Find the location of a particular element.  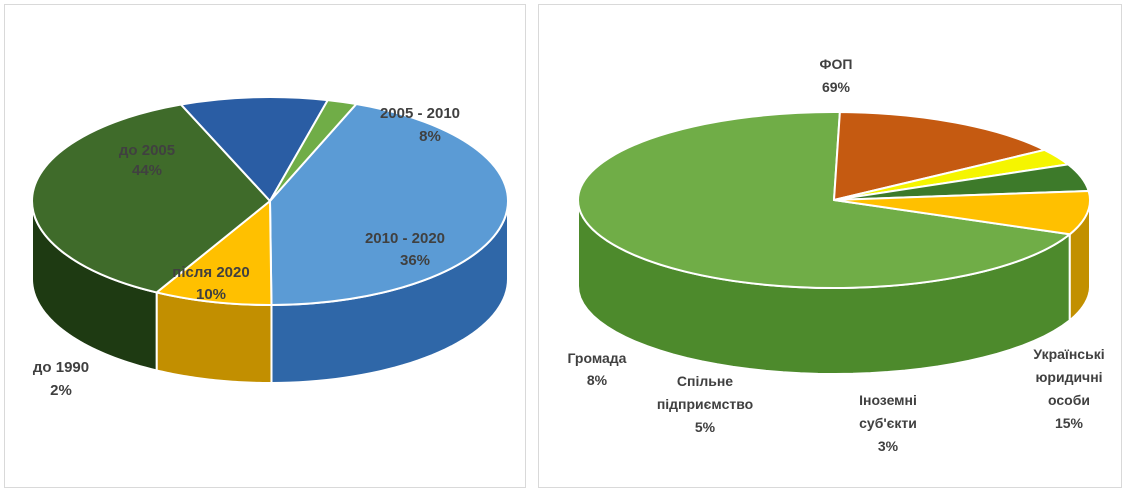

slice-label-category: ФОП is located at coordinates (836, 64).